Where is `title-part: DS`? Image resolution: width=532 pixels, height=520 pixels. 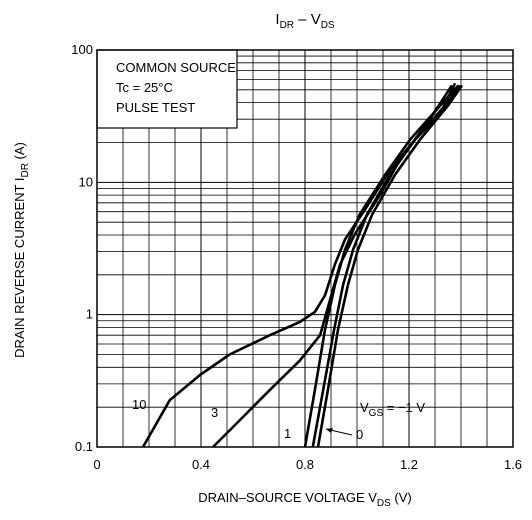
title-part: DS is located at coordinates (328, 25).